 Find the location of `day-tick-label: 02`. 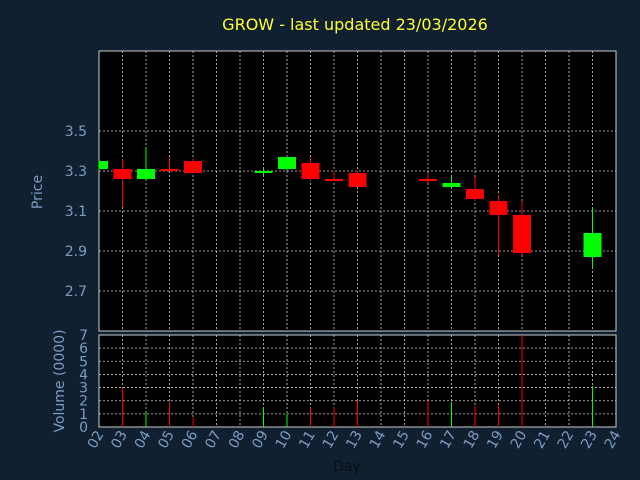

day-tick-label: 02 is located at coordinates (96, 439).